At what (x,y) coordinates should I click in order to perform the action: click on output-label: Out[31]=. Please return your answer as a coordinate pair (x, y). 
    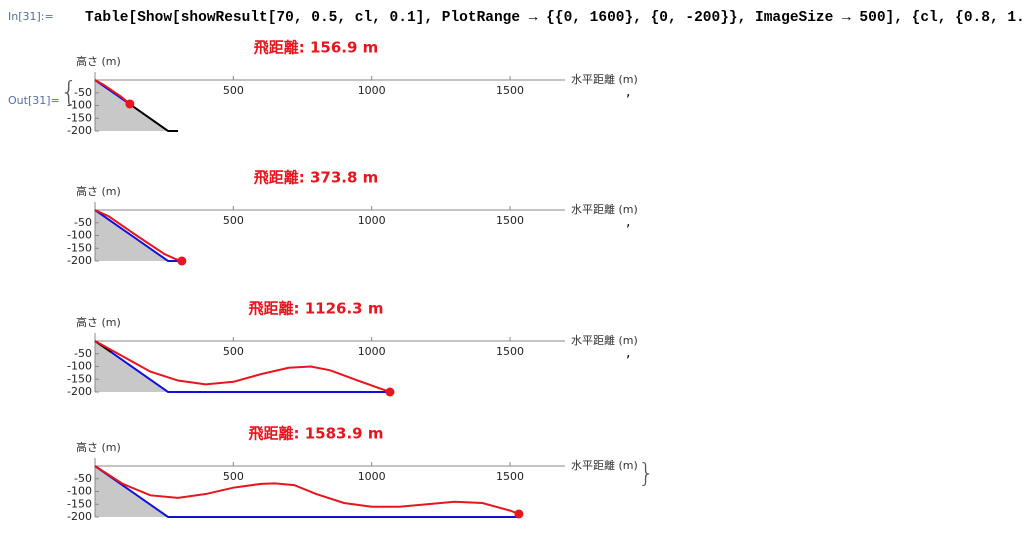
    Looking at the image, I should click on (34, 100).